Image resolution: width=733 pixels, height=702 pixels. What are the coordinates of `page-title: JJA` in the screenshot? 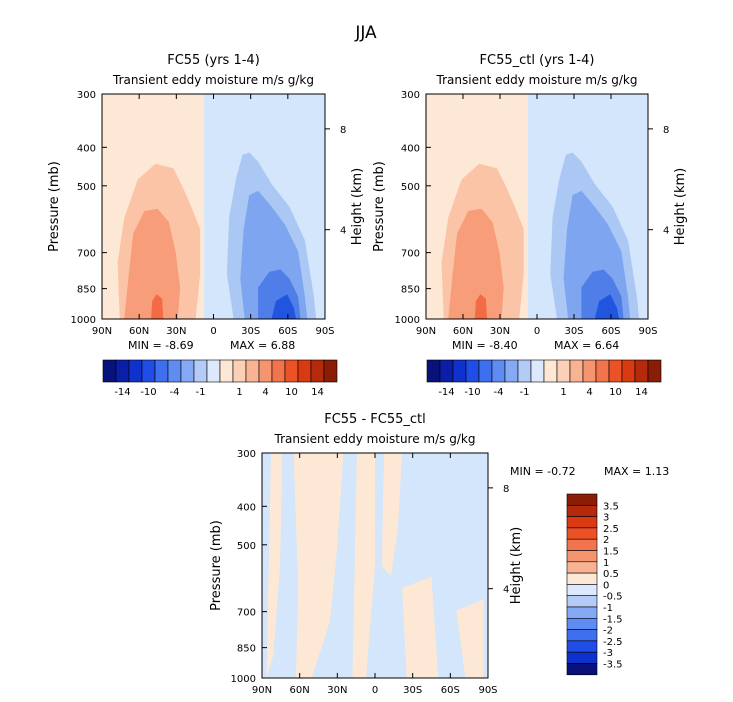 It's located at (365, 33).